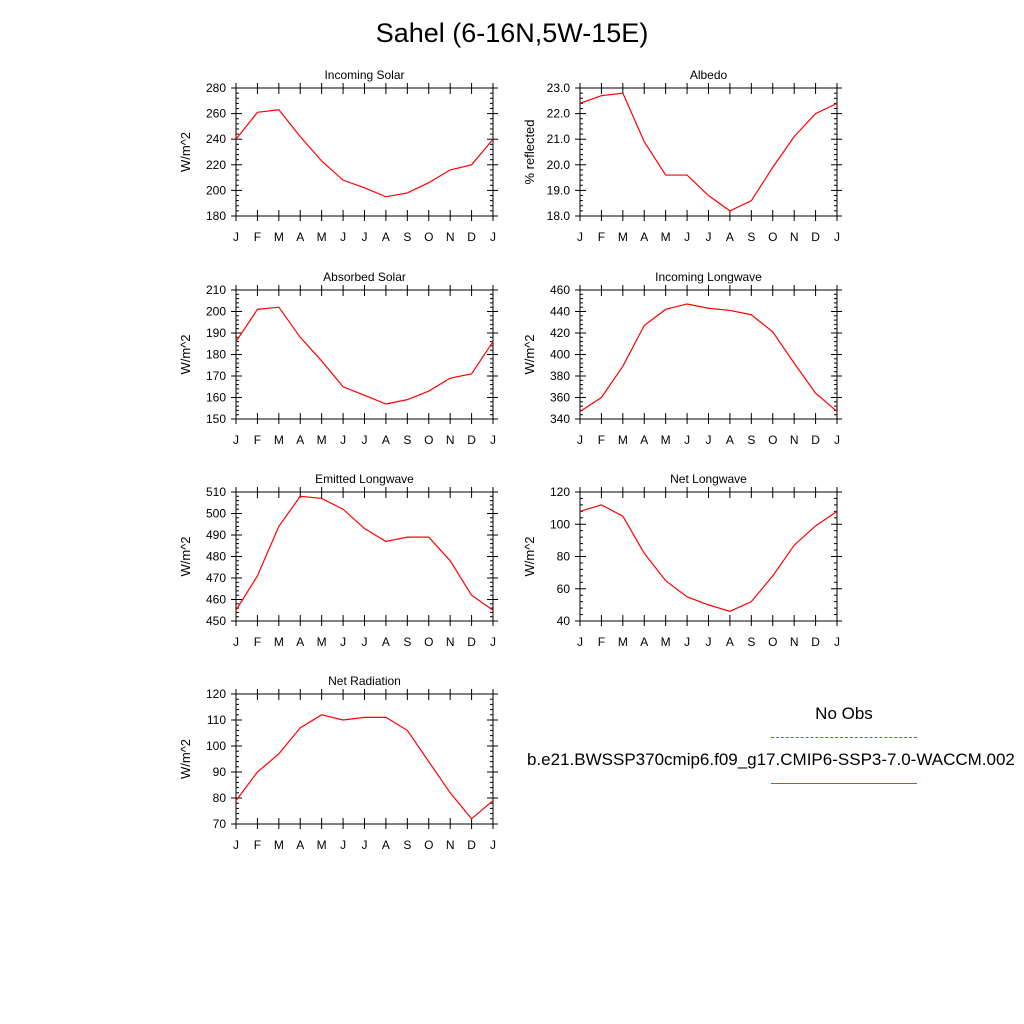 This screenshot has width=1024, height=1024. I want to click on y-tick-label: 19.0, so click(559, 190).